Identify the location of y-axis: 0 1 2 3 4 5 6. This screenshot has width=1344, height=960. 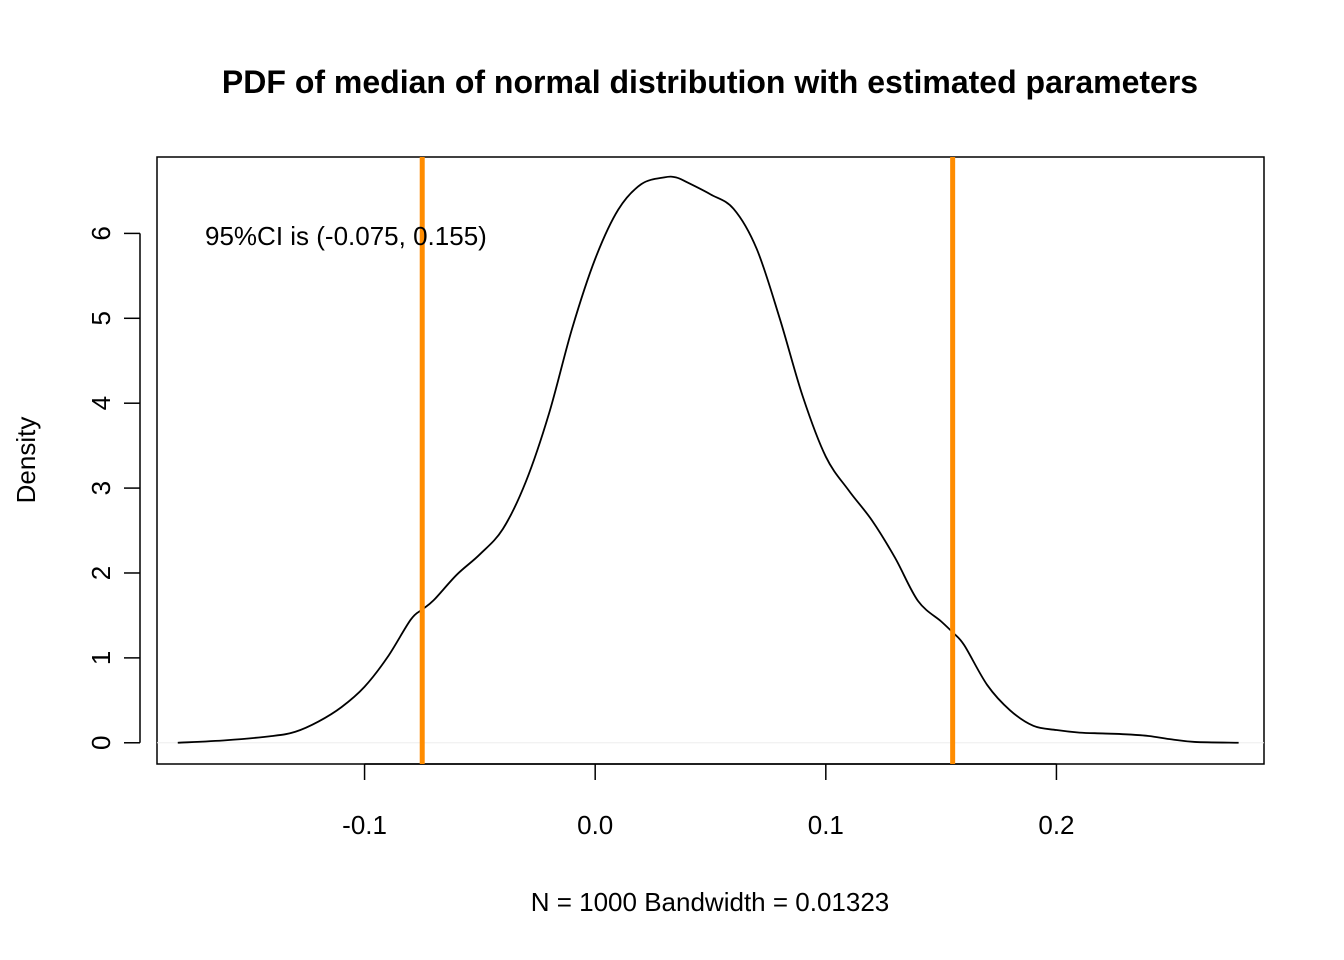
(113, 488).